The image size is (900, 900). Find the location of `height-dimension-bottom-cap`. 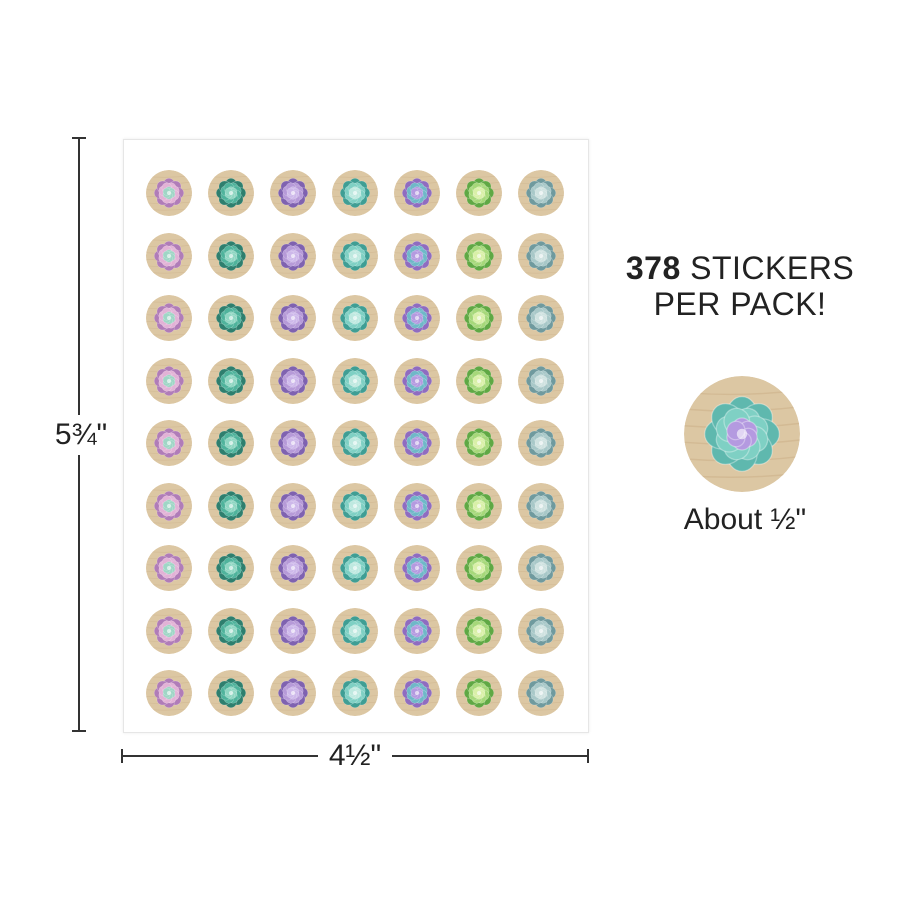

height-dimension-bottom-cap is located at coordinates (79, 731).